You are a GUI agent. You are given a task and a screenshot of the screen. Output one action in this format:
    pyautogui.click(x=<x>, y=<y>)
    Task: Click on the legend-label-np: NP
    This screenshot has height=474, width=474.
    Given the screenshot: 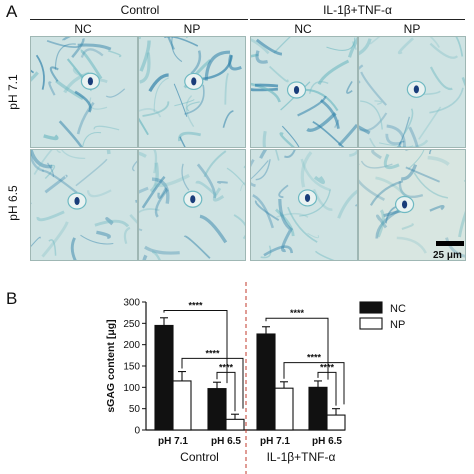 What is the action you would take?
    pyautogui.click(x=397, y=325)
    